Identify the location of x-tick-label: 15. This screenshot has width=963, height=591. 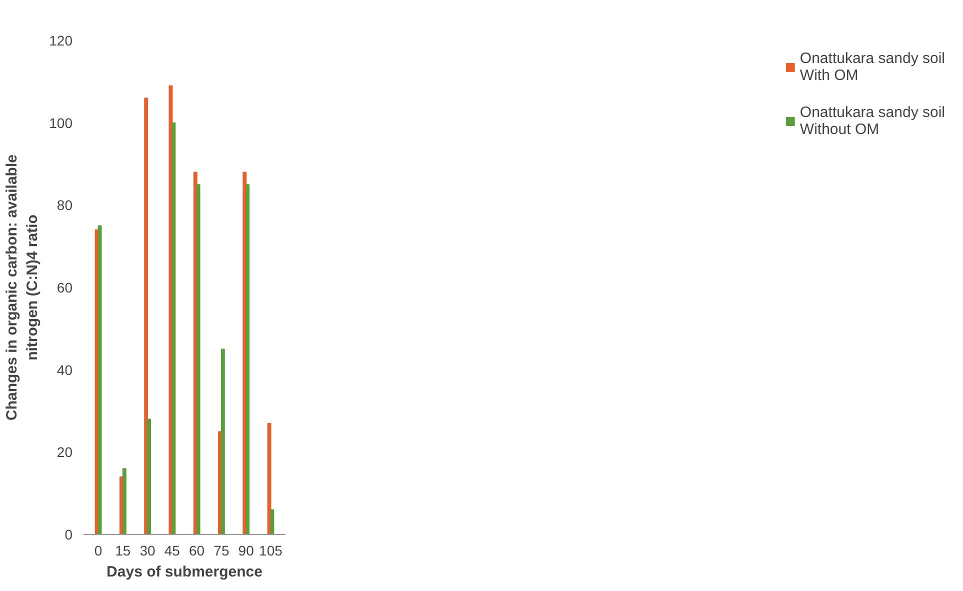
(123, 550).